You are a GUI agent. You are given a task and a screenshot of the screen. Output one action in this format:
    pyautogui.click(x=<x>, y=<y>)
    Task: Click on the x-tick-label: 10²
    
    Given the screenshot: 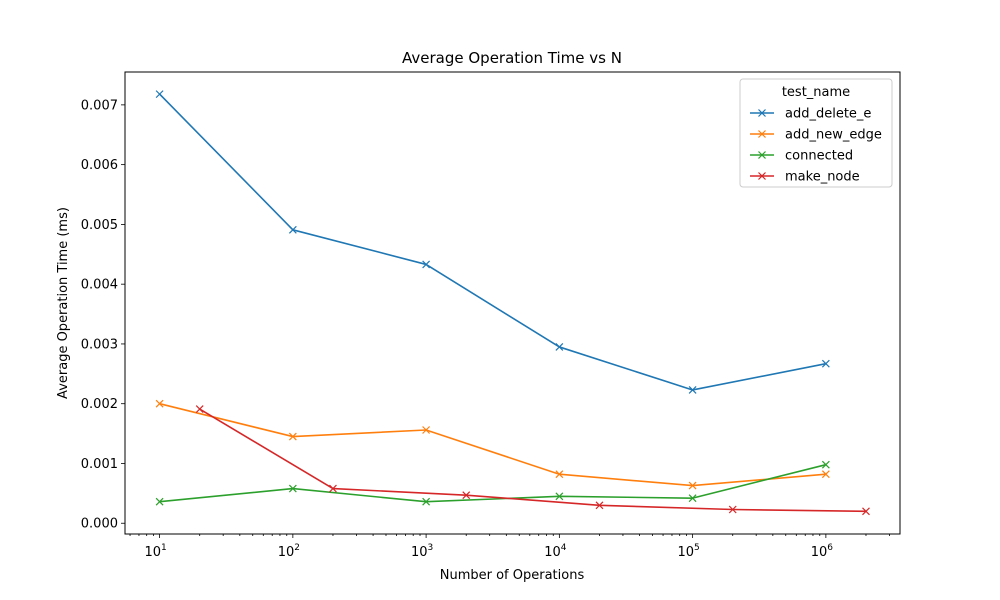 What is the action you would take?
    pyautogui.click(x=289, y=551)
    